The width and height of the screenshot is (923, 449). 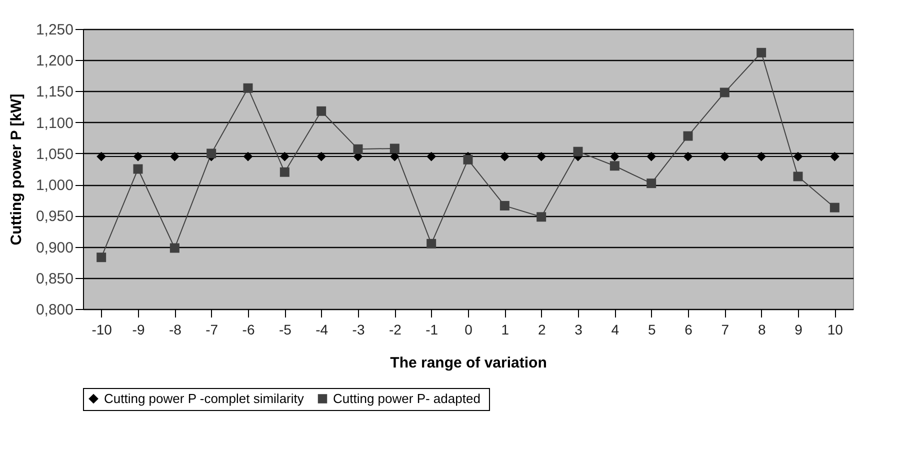 I want to click on x-tick-label: 0, so click(x=468, y=330).